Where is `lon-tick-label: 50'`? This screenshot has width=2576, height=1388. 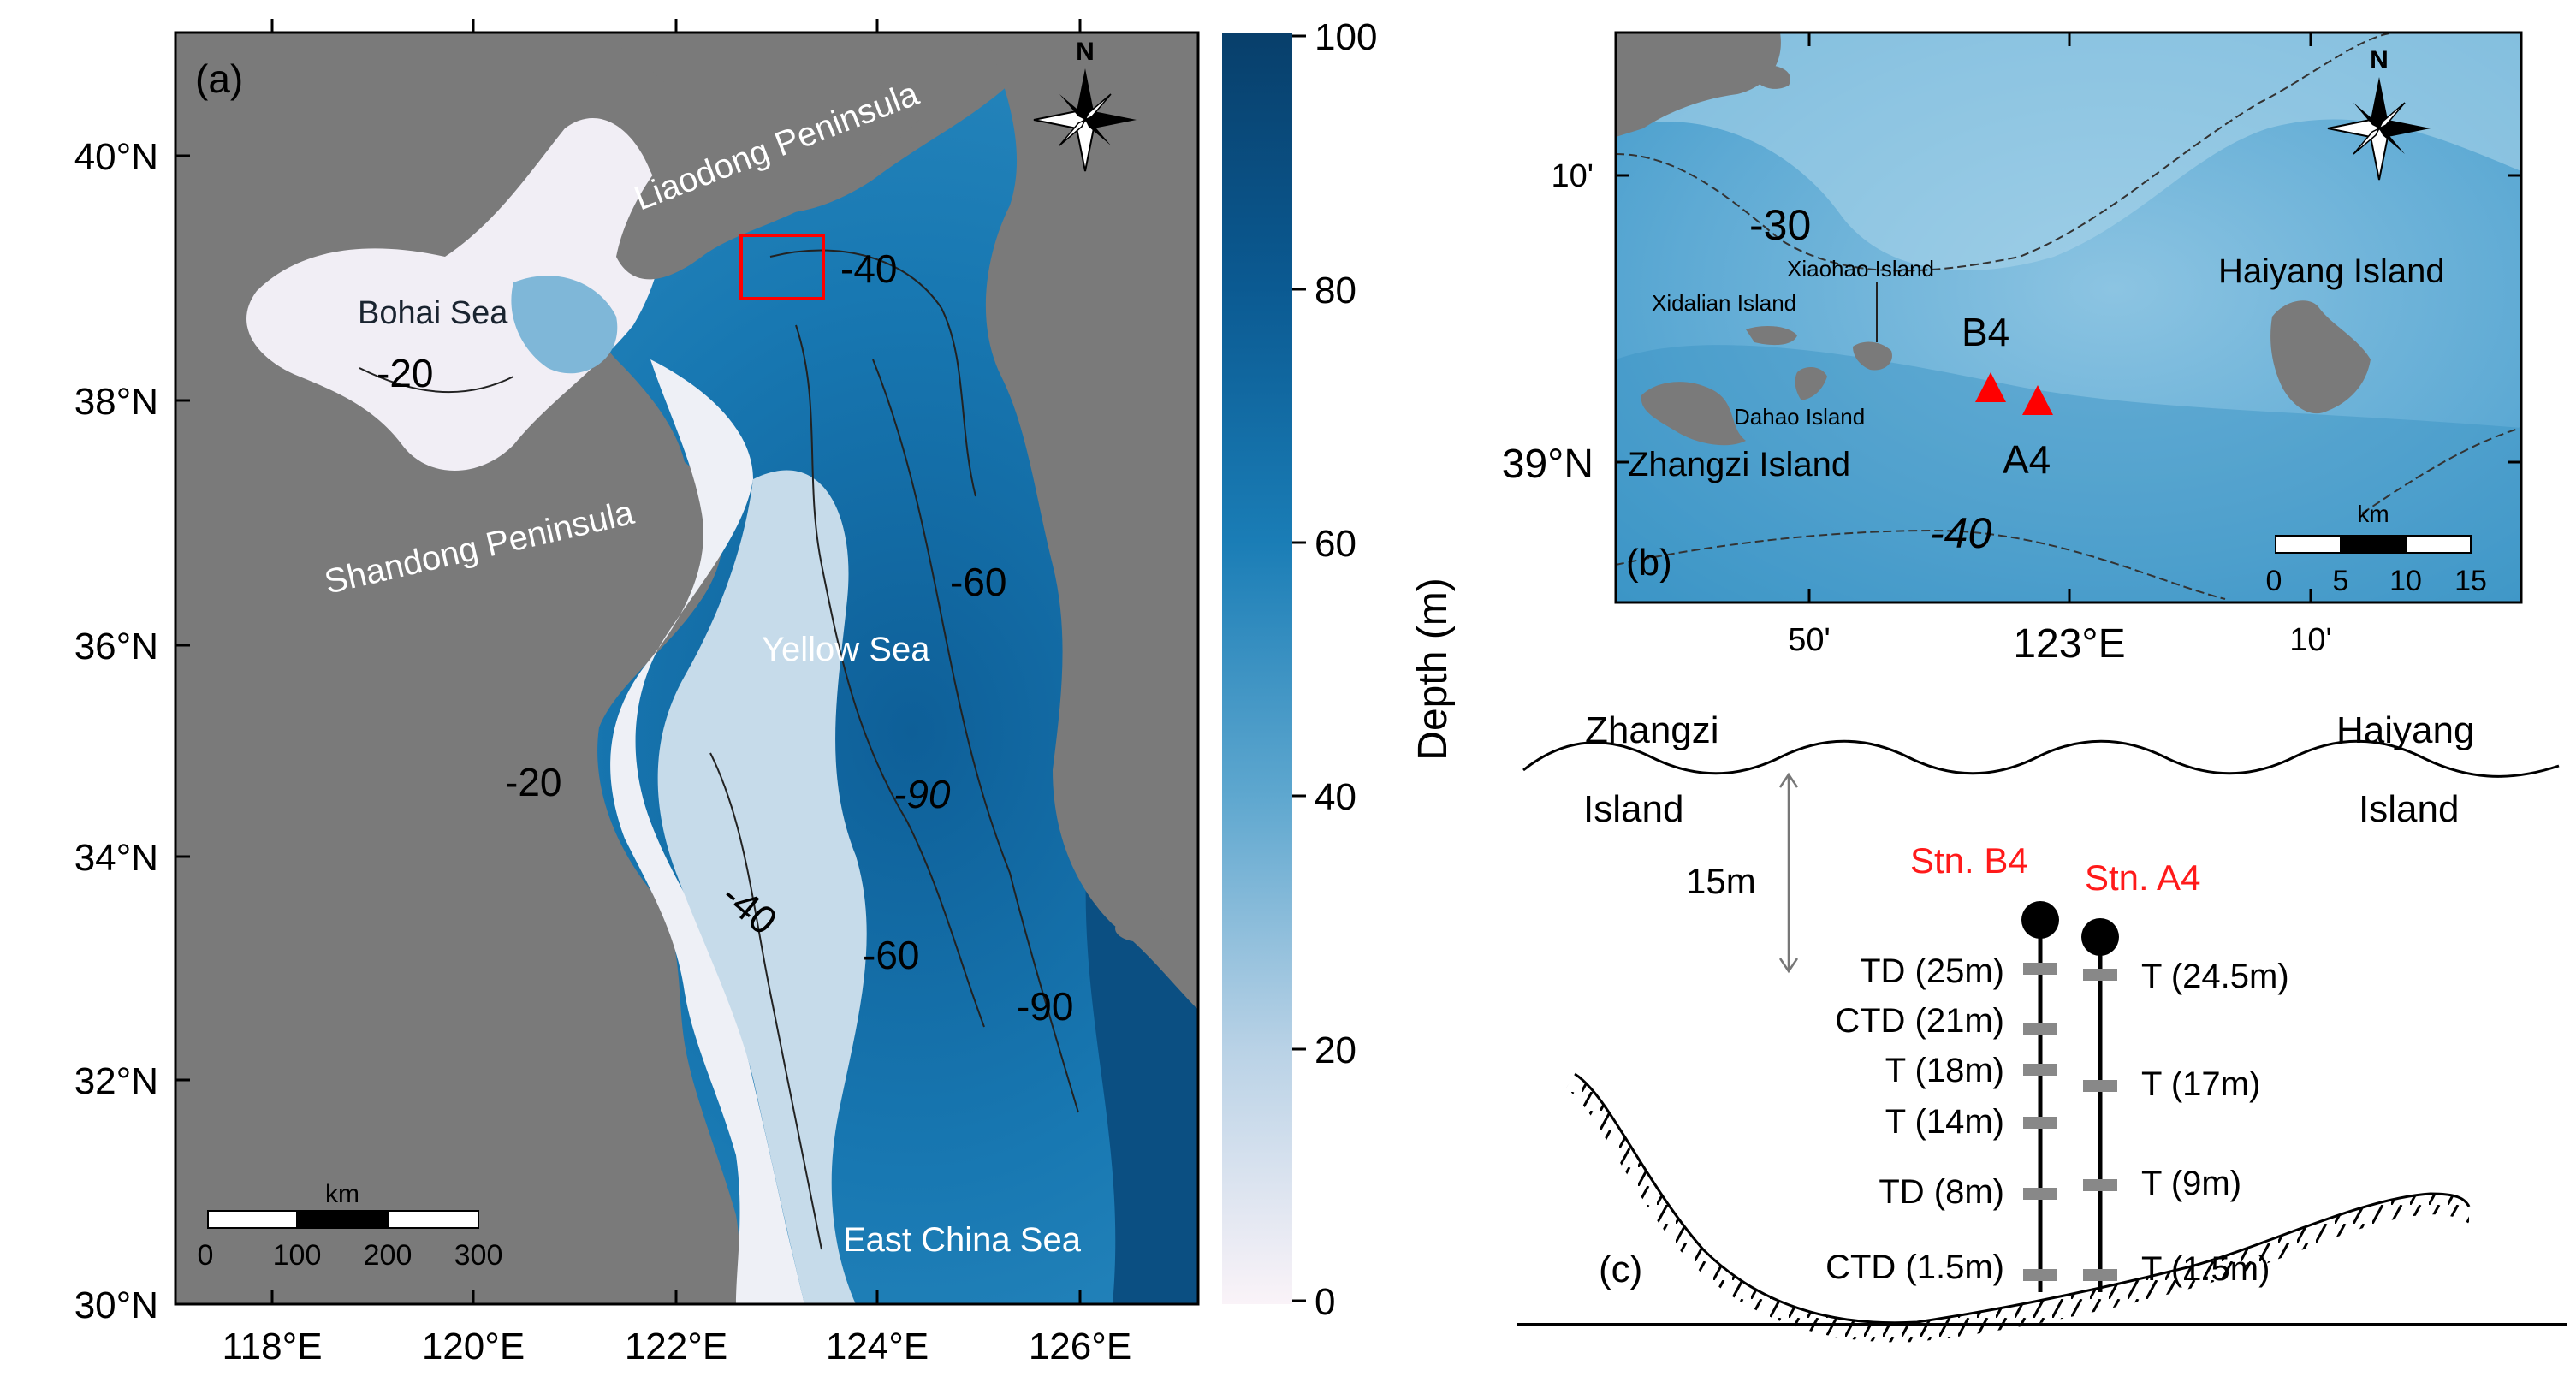 lon-tick-label: 50' is located at coordinates (1809, 640).